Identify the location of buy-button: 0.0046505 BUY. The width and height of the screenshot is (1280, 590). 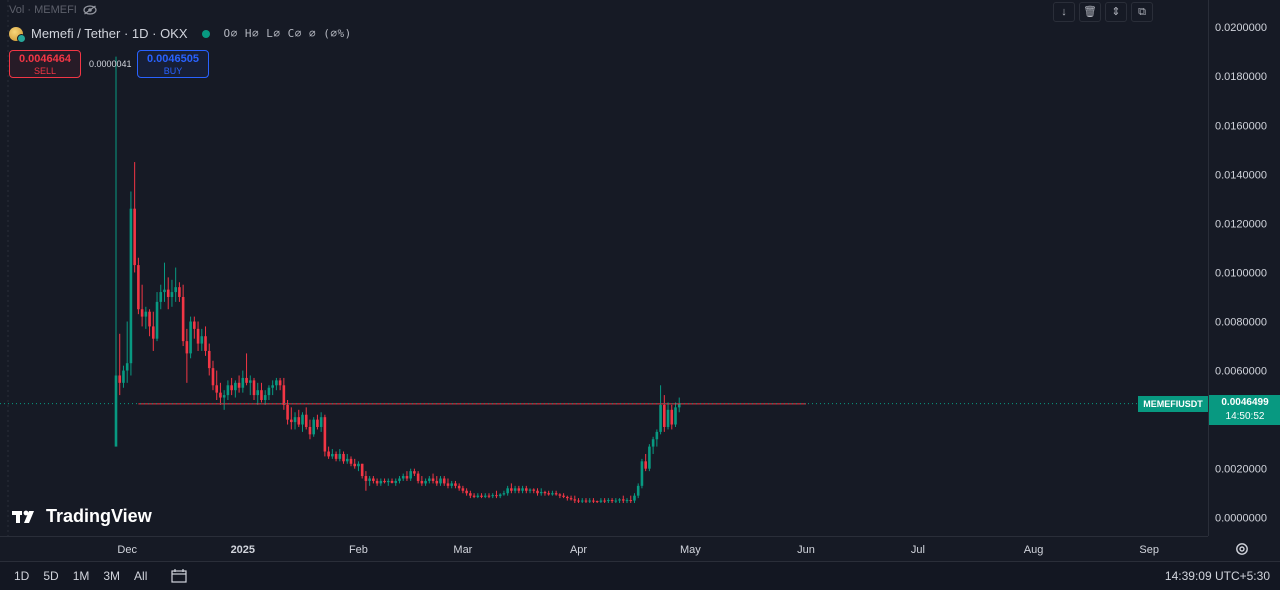
(173, 64).